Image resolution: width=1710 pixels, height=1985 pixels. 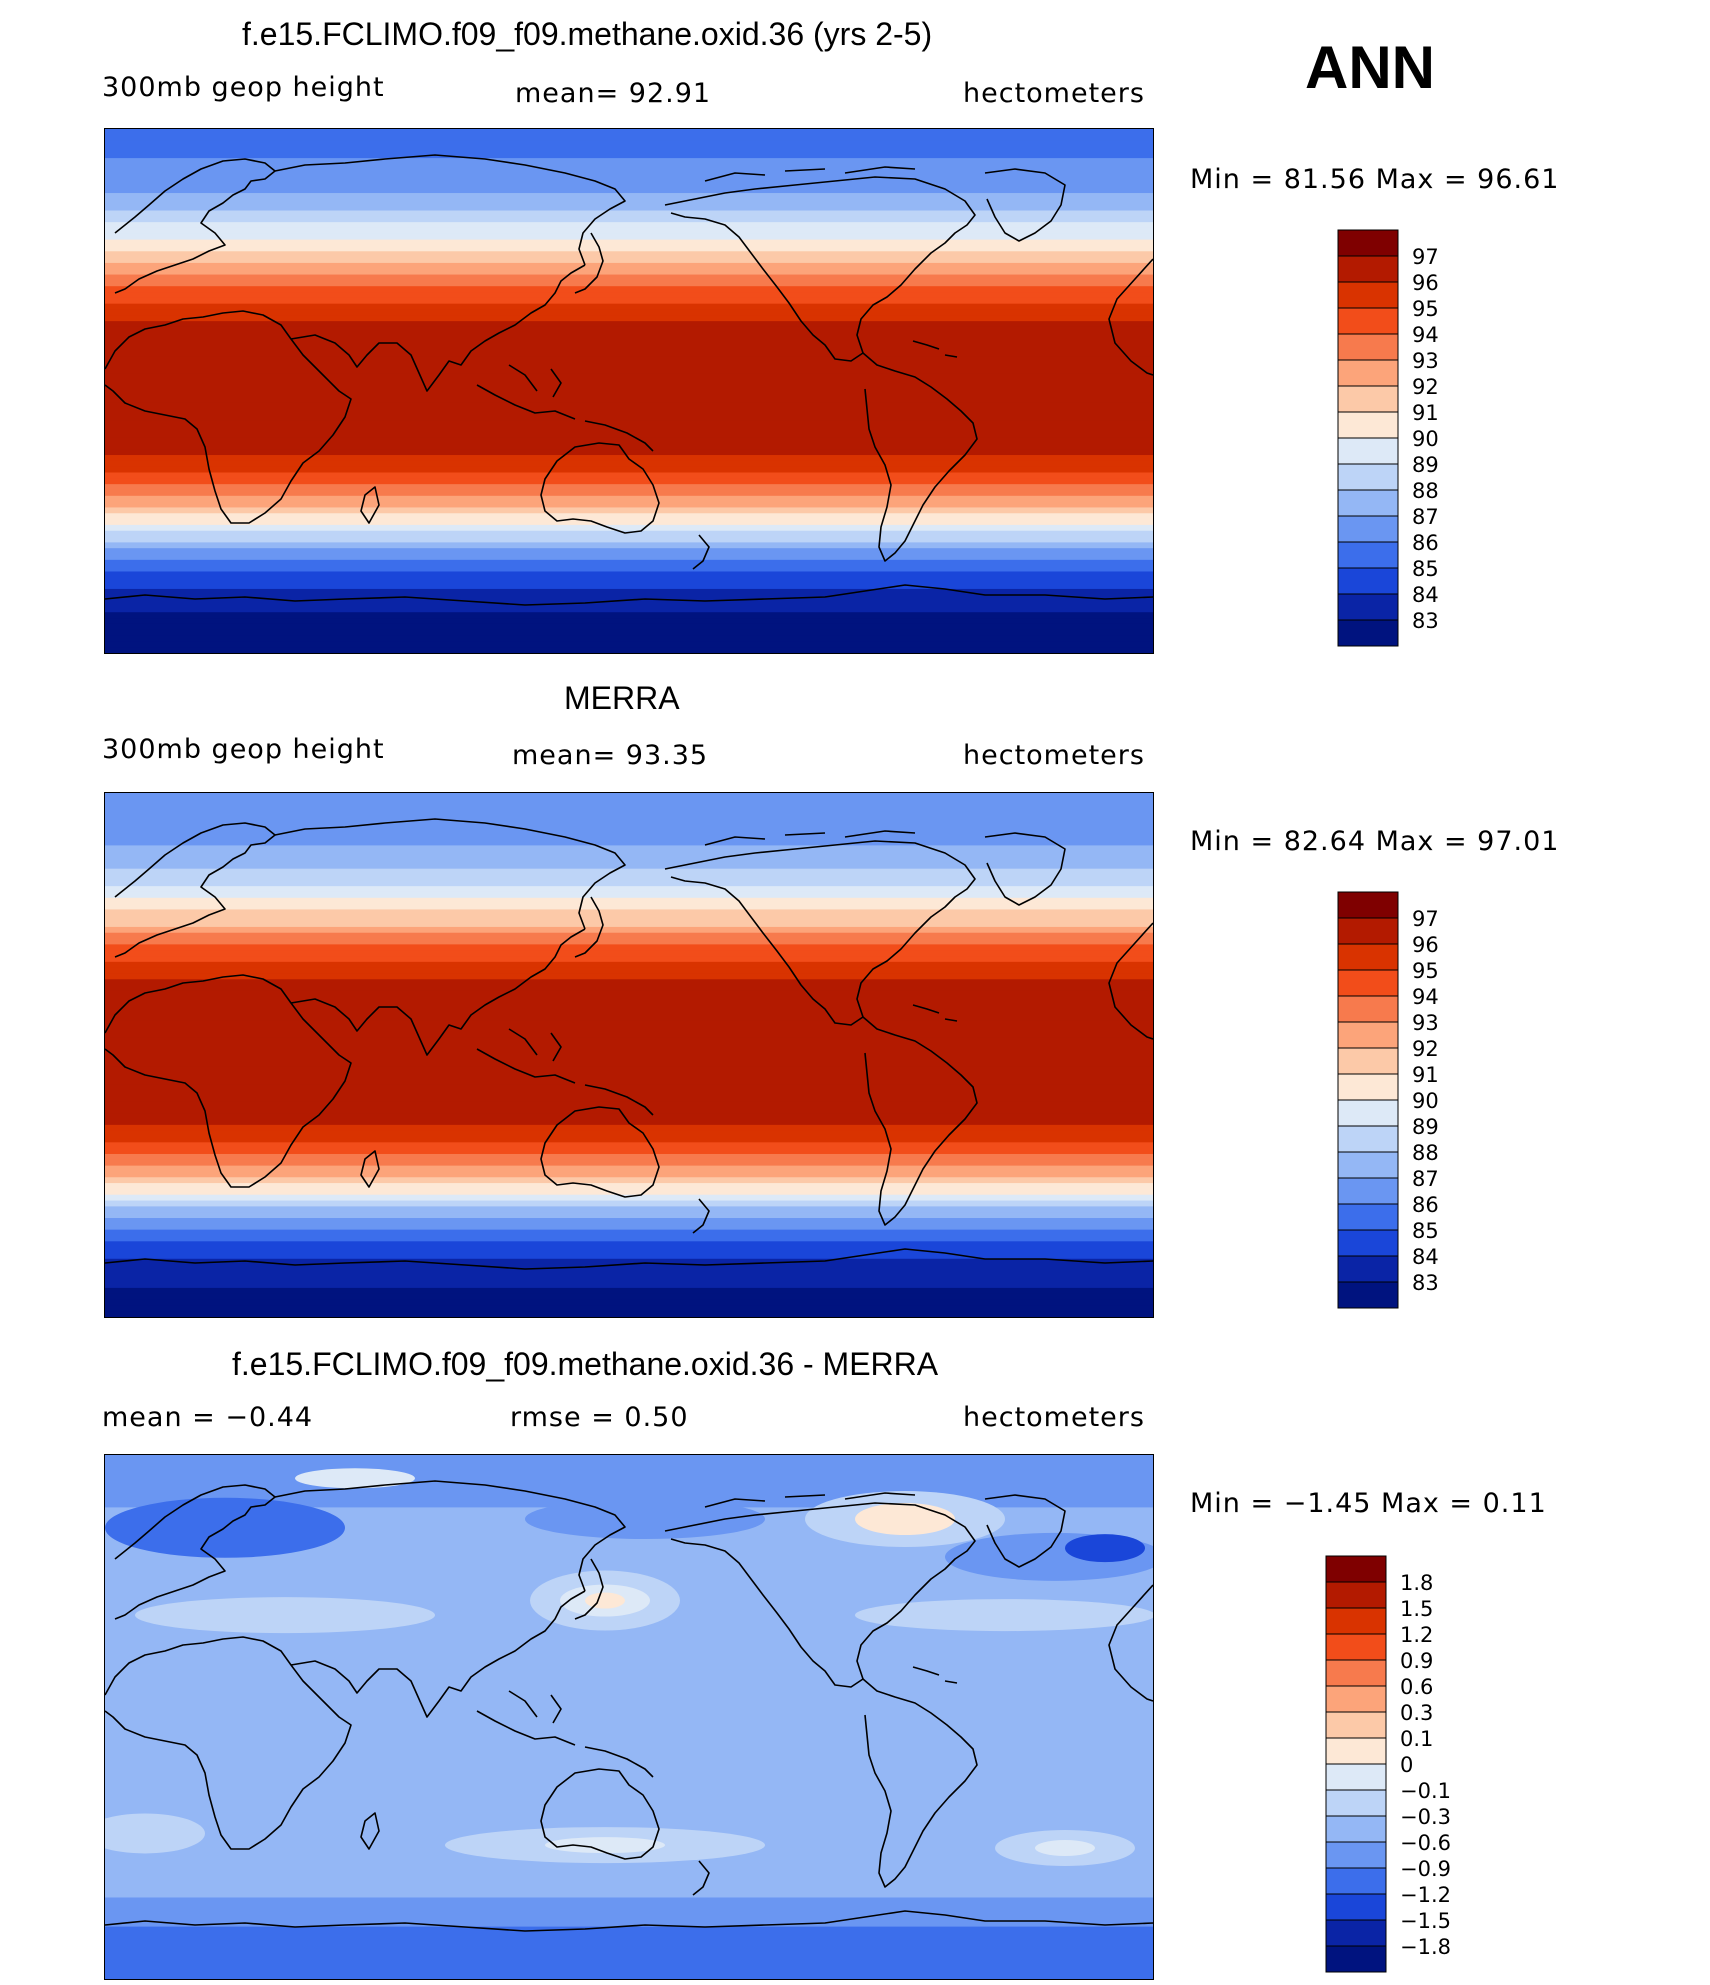 What do you see at coordinates (1425, 945) in the screenshot?
I see `colorbar-tick-label: 96` at bounding box center [1425, 945].